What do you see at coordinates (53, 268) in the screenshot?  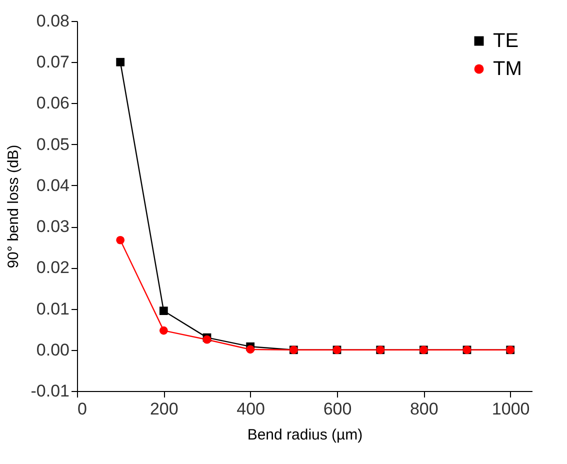 I see `y-tick-label: 0.02` at bounding box center [53, 268].